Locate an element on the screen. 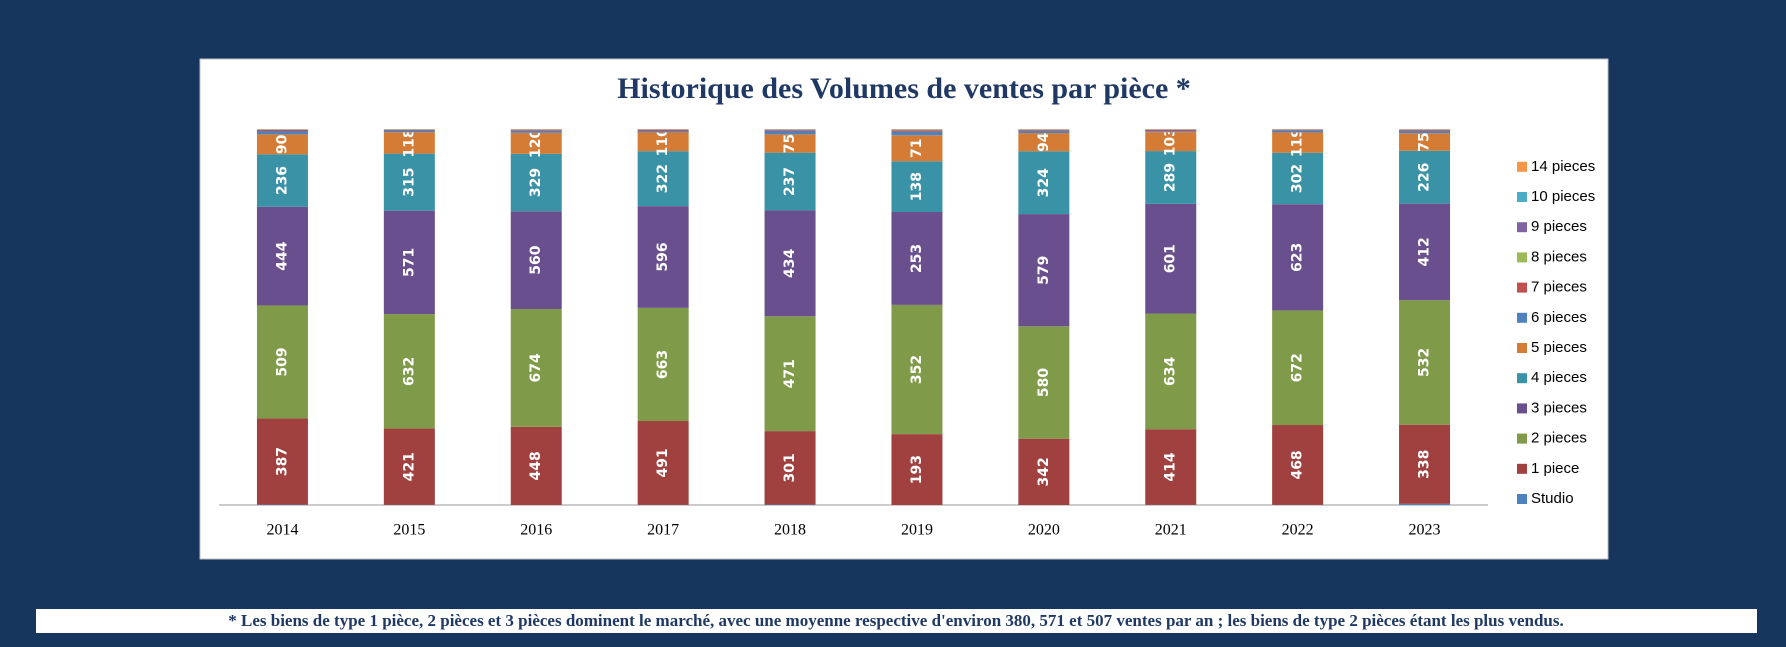 The image size is (1786, 647). data-label: 601 is located at coordinates (1171, 258).